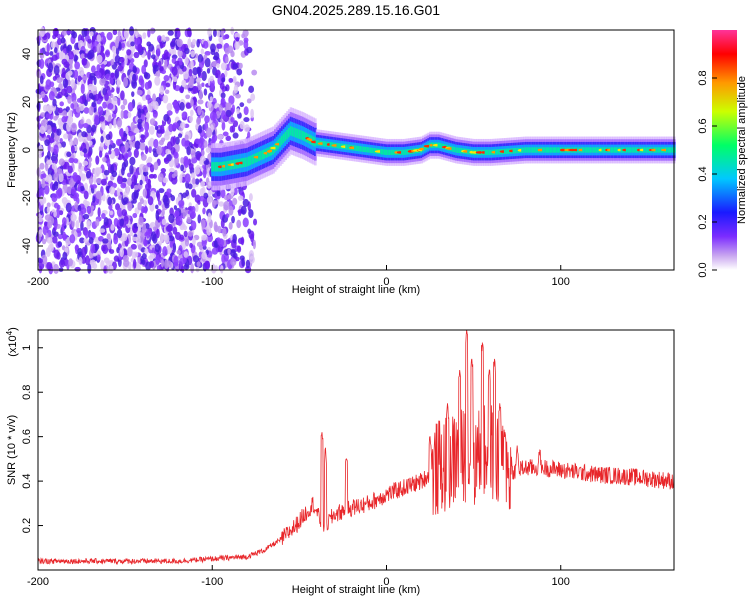  What do you see at coordinates (27, 392) in the screenshot?
I see `y-tick-label: 0.8` at bounding box center [27, 392].